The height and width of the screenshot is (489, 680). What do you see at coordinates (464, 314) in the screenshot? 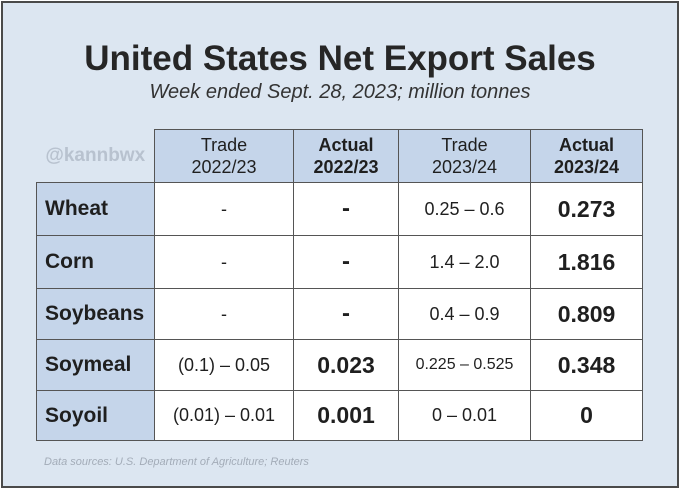
I see `trade-2023-24-cell: 0.4 – 0.9` at bounding box center [464, 314].